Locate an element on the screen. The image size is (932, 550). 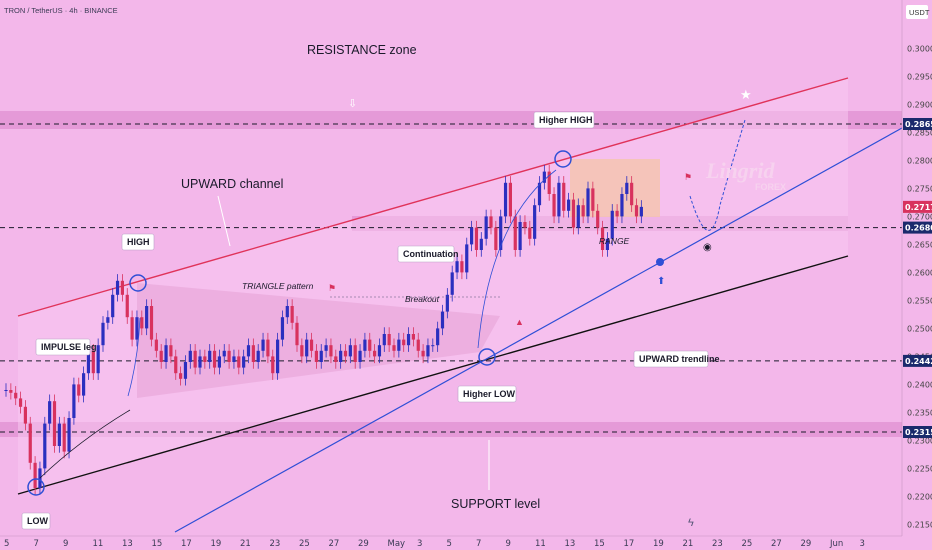
upward-trendline-label-box is located at coordinates (671, 359).